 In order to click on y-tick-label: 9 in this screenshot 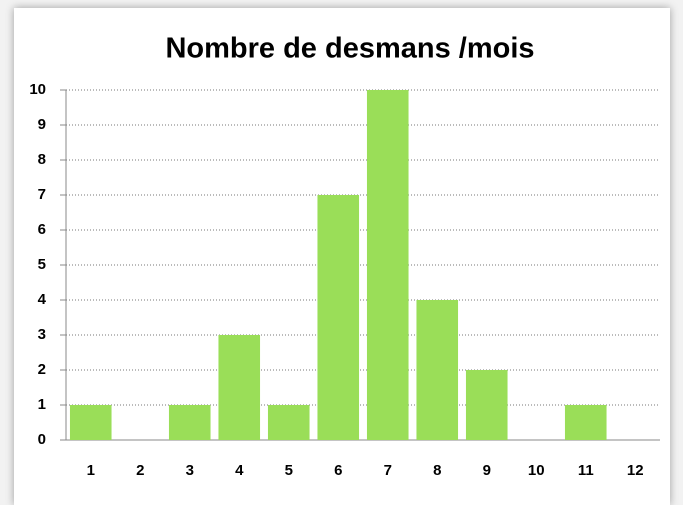, I will do `click(42, 124)`.